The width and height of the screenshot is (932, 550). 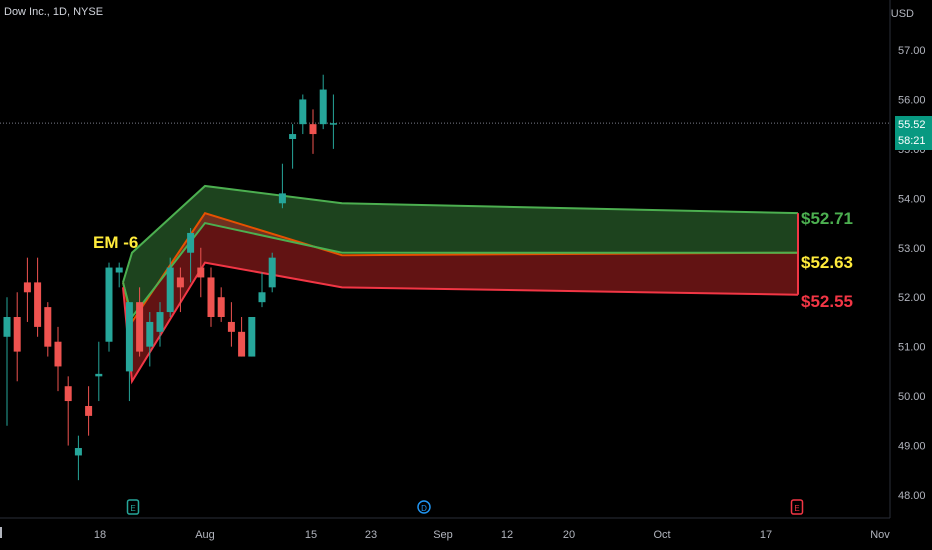 I want to click on y-tick-label: 48.00, so click(x=912, y=496).